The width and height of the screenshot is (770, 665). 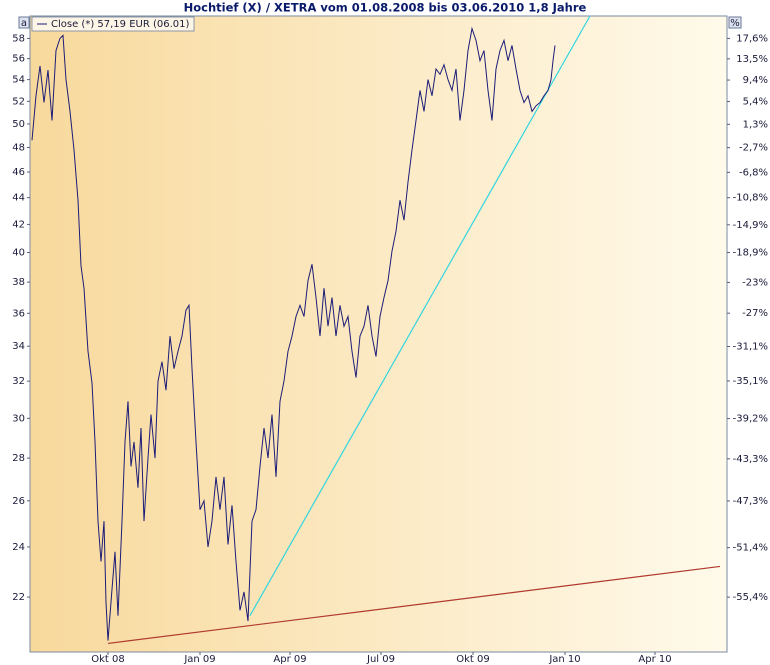 What do you see at coordinates (750, 225) in the screenshot?
I see `y2-tick-label: -14,9%` at bounding box center [750, 225].